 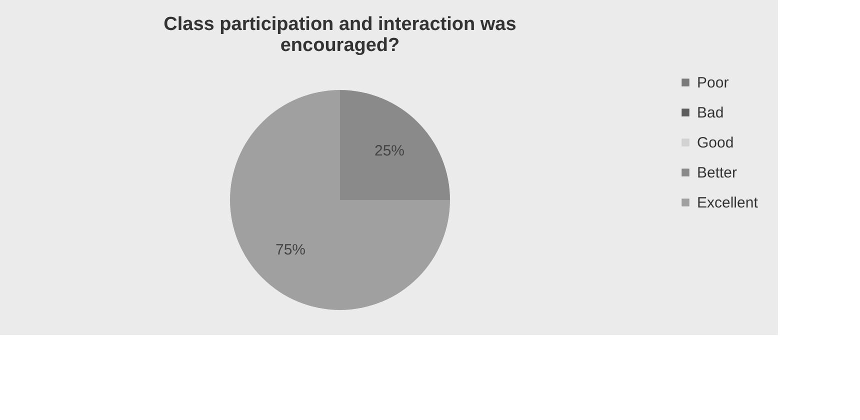 I want to click on legend-label: Good, so click(x=715, y=143).